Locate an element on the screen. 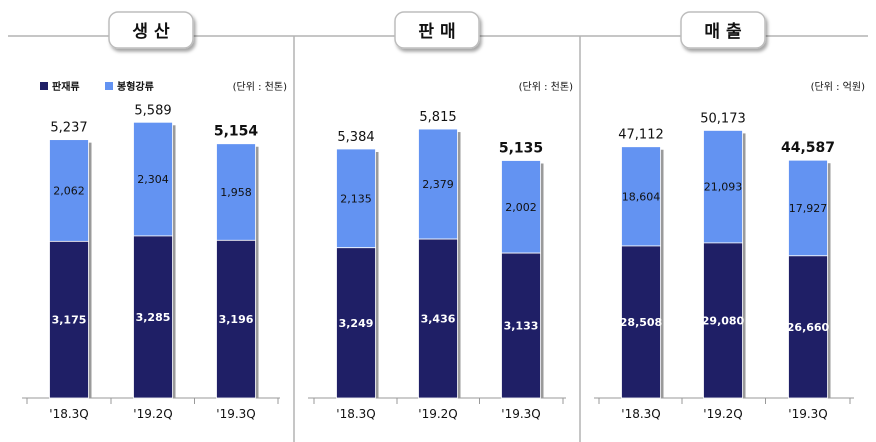 The height and width of the screenshot is (442, 876). legend-swatch-top is located at coordinates (109, 86).